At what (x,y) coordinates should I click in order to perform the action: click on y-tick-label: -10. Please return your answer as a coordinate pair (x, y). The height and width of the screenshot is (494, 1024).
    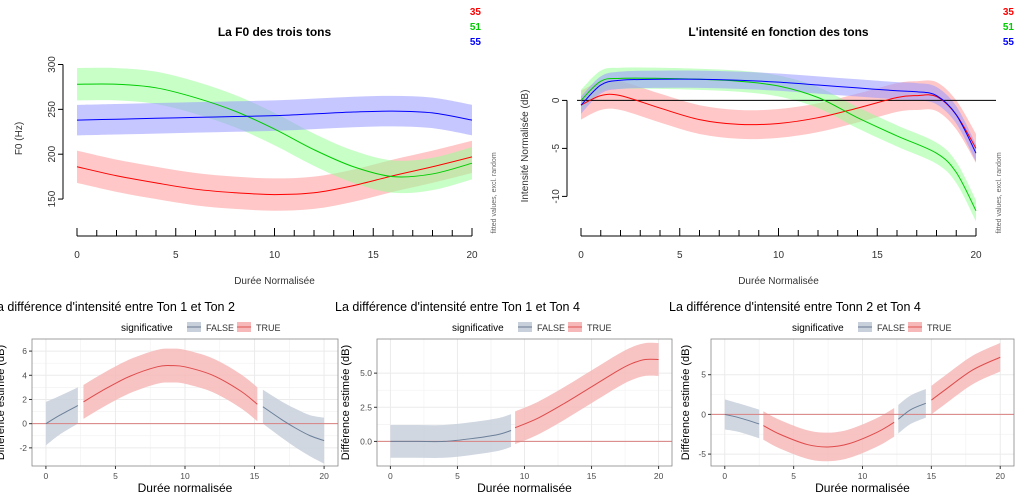
    Looking at the image, I should click on (556, 196).